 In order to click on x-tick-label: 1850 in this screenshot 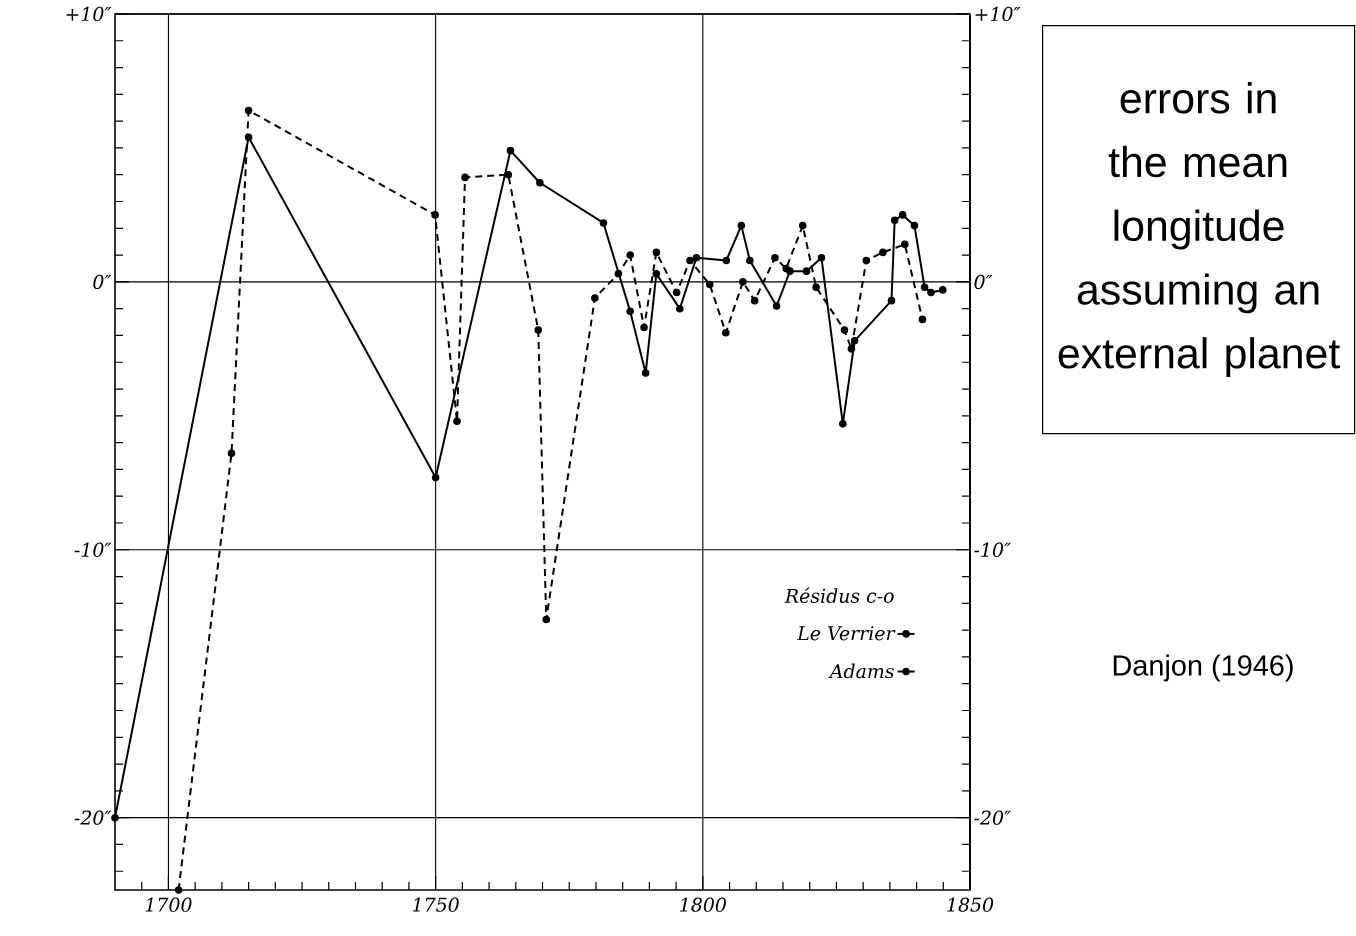, I will do `click(970, 904)`.